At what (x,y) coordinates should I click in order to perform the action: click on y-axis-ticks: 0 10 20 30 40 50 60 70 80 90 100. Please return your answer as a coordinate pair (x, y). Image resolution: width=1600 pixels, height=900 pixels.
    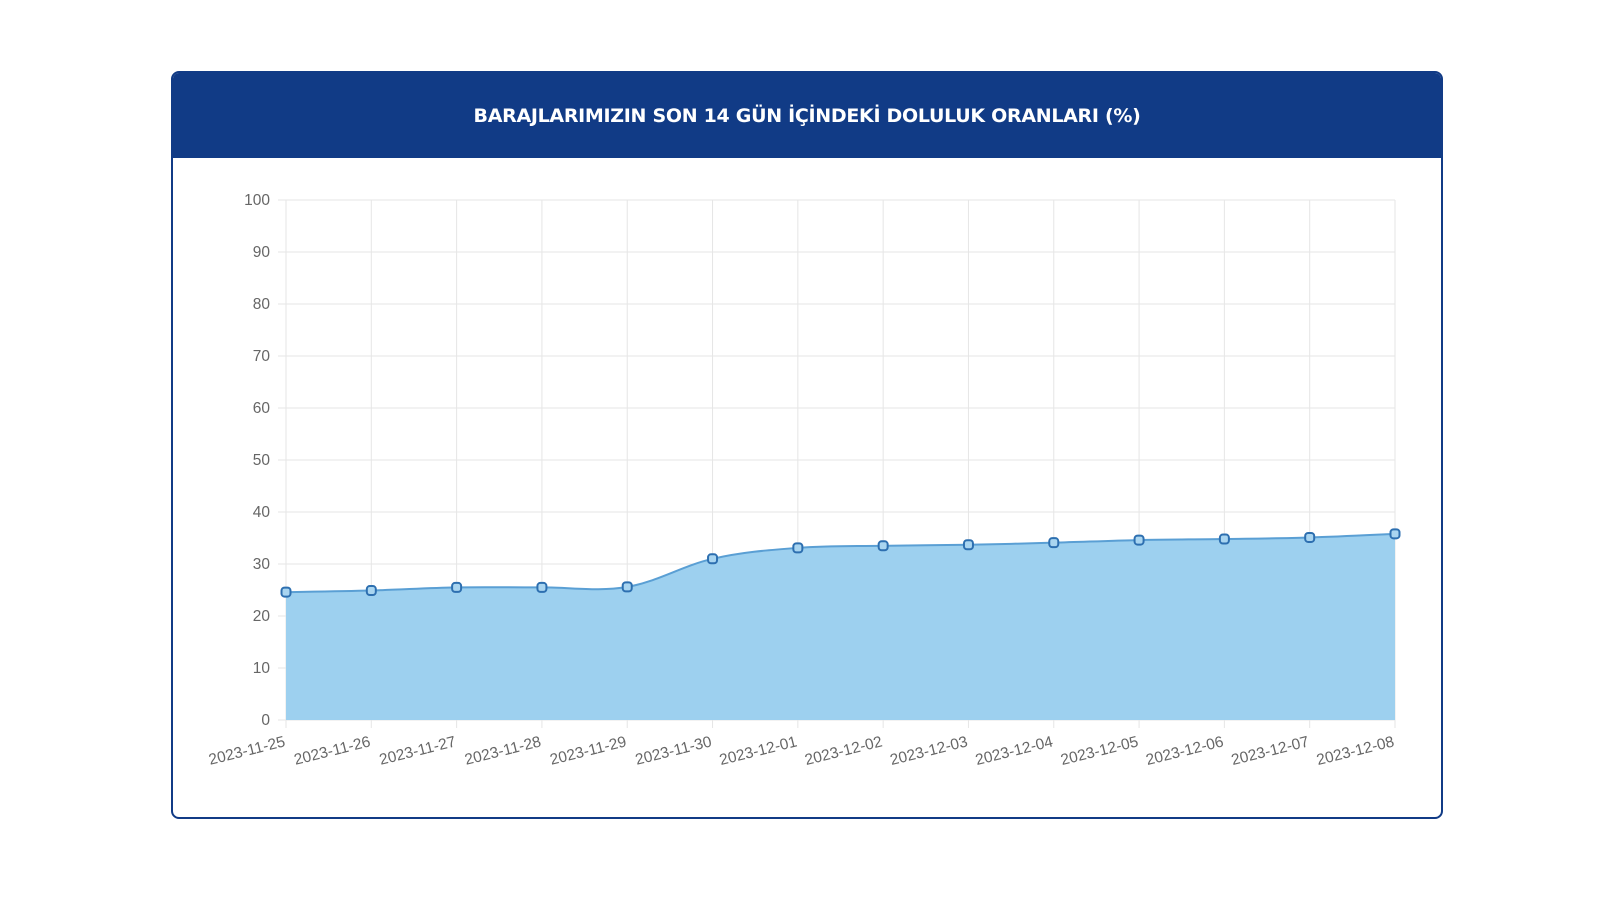
    Looking at the image, I should click on (257, 460).